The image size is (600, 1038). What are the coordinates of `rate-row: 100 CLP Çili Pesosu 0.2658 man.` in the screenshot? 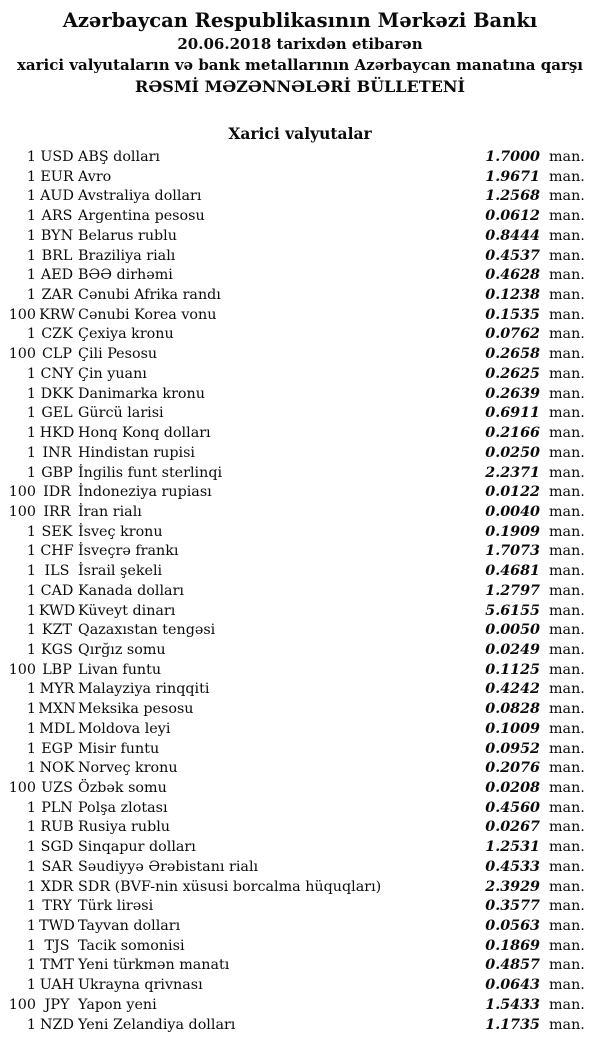 It's located at (300, 355).